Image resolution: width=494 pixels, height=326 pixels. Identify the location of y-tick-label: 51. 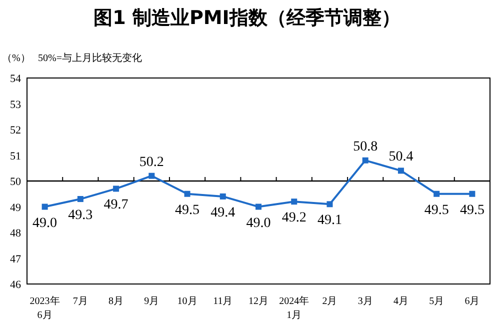
(15, 156).